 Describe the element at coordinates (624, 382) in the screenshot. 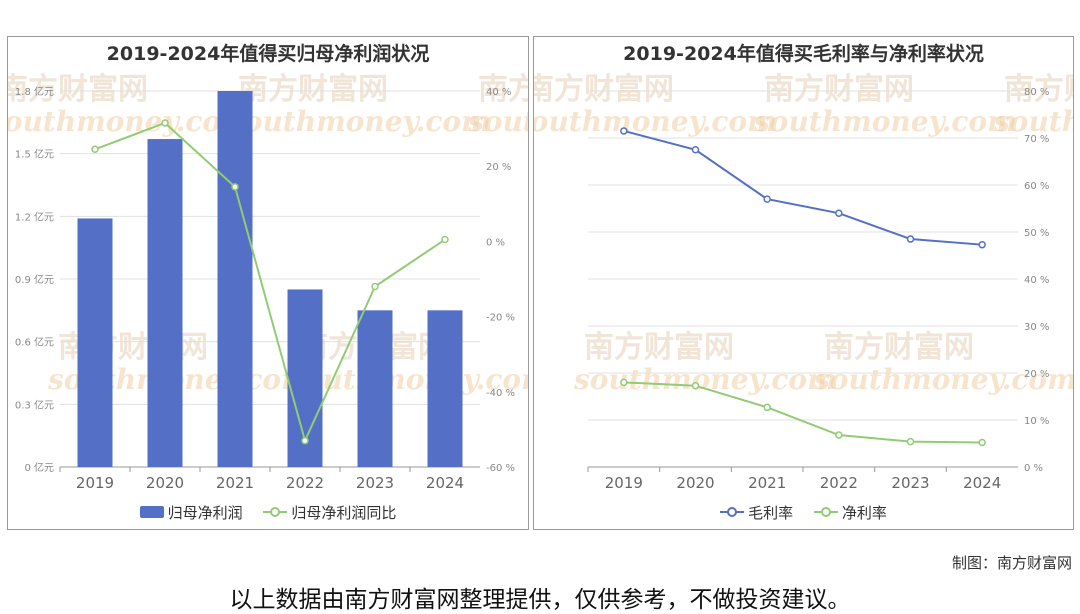

I see `series-1-point-2019` at that location.